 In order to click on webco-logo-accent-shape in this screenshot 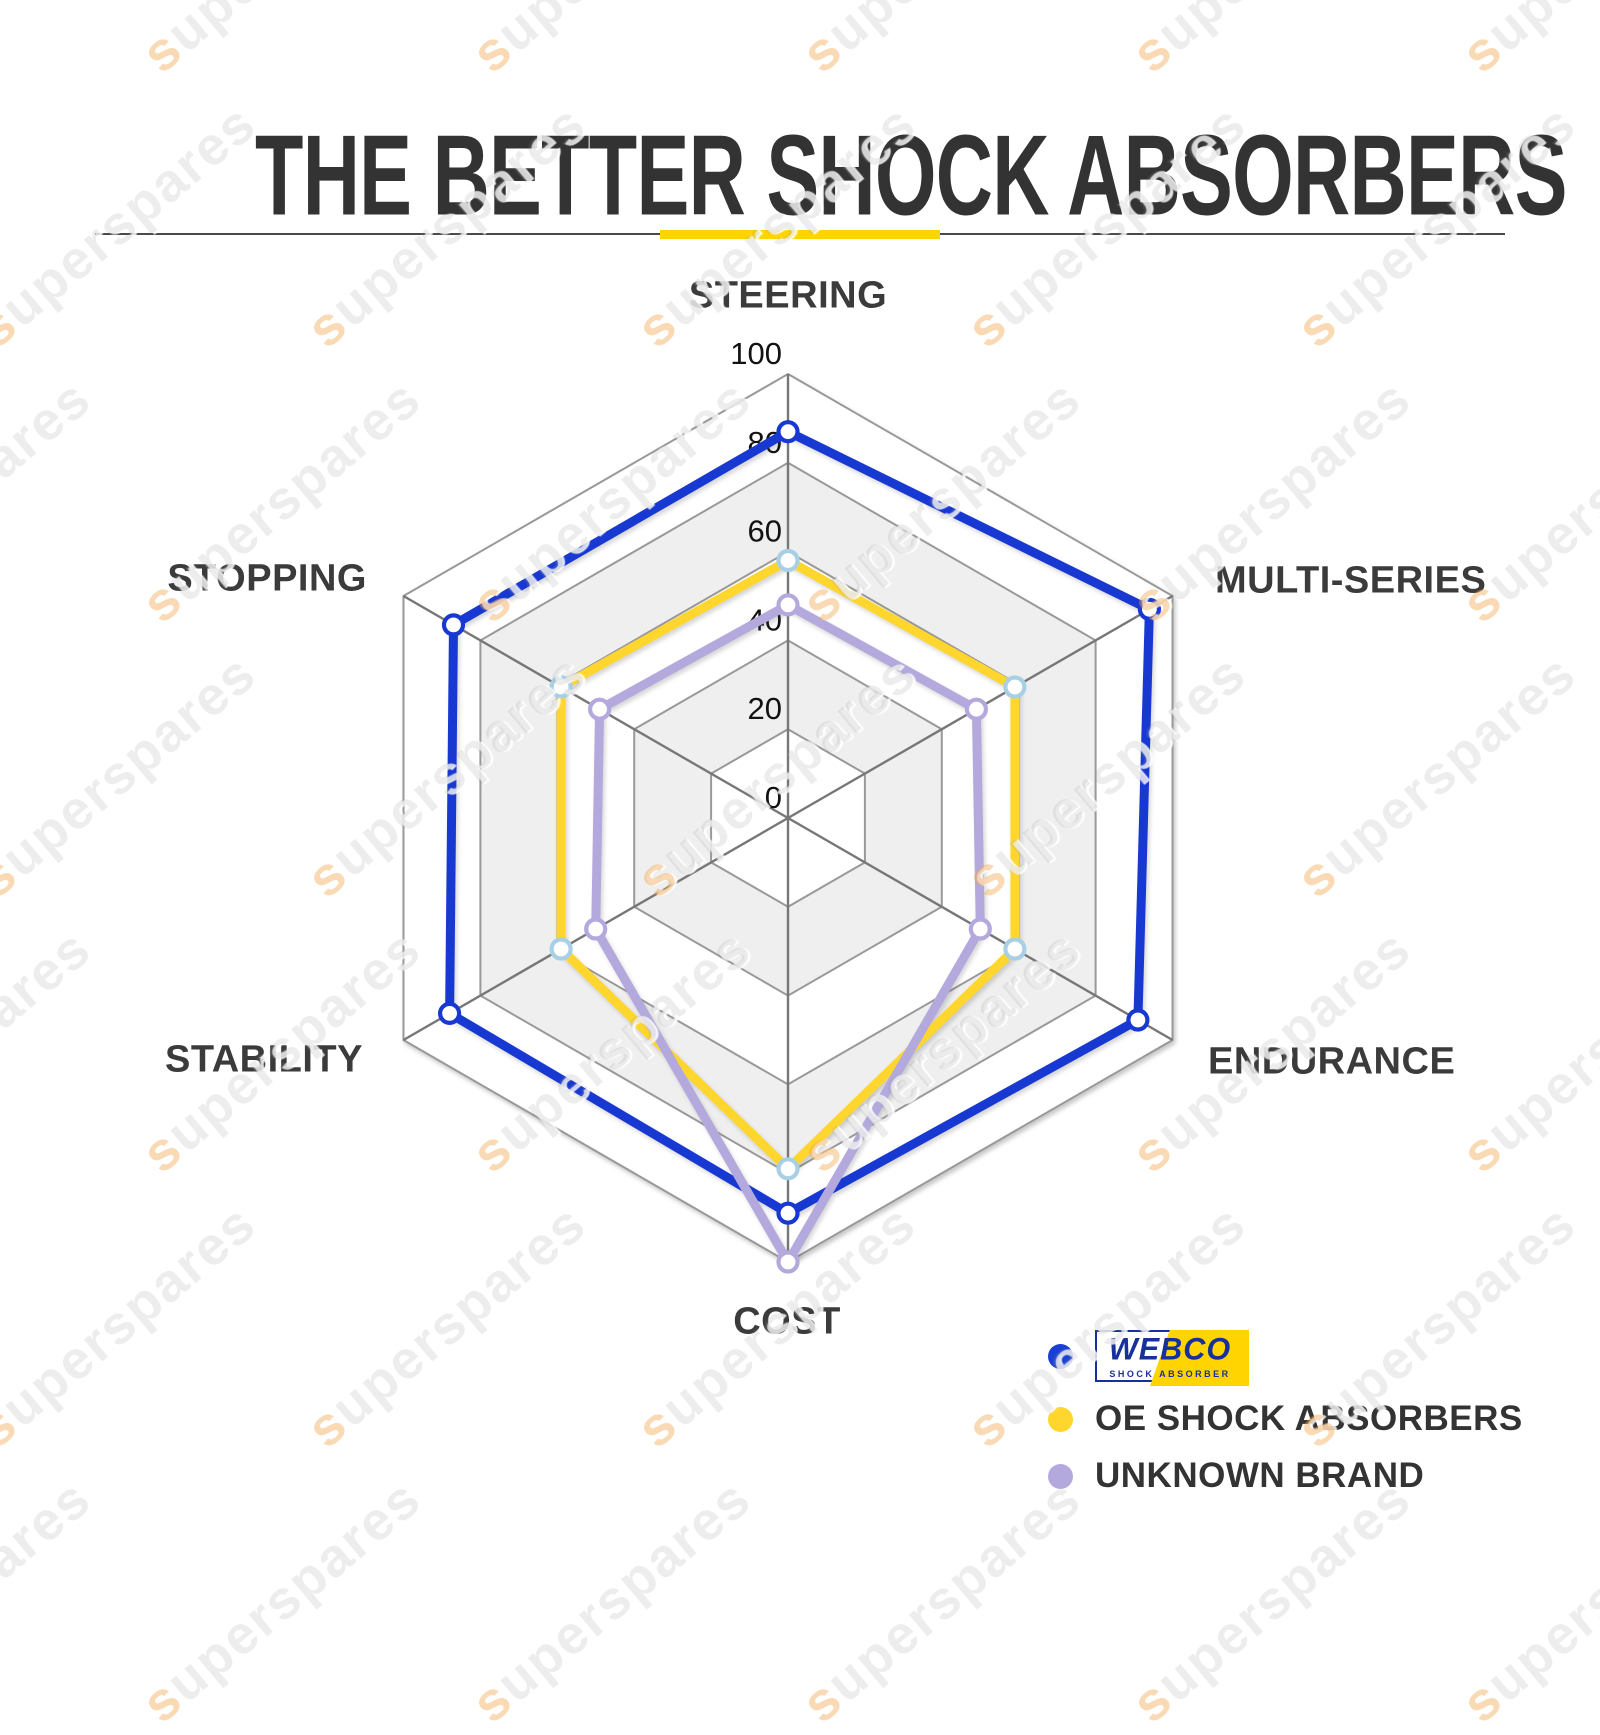, I will do `click(1199, 1358)`.